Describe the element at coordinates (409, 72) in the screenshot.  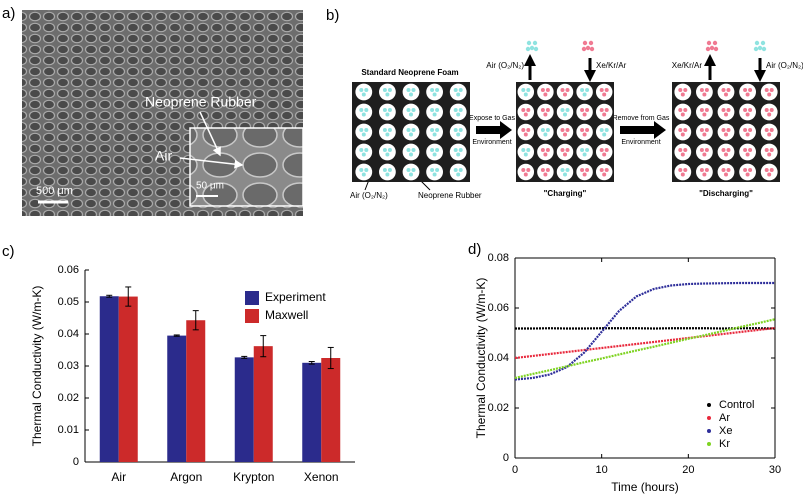
I see `box-title: Standard Neoprene Foam` at that location.